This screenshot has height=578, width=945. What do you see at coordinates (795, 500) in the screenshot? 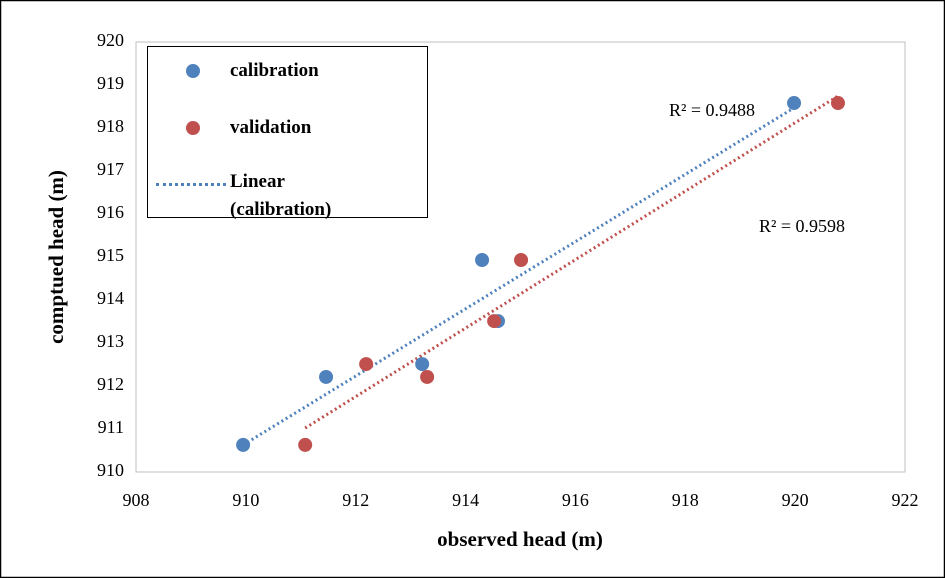
I see `x-tick-label: 920` at bounding box center [795, 500].